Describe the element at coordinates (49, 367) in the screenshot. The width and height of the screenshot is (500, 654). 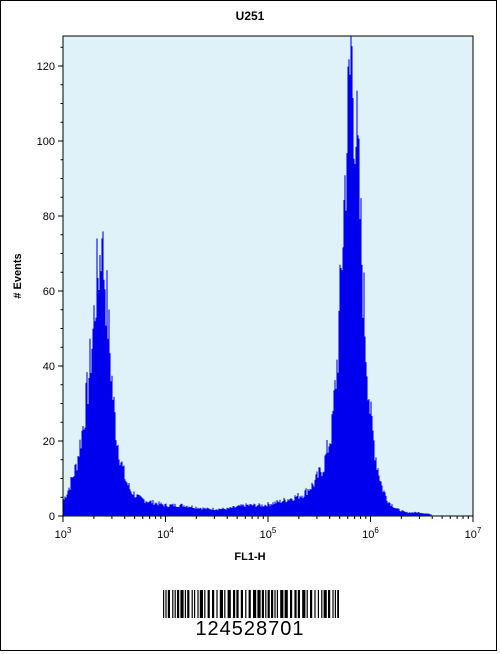
I see `y-tick-label: 40` at that location.